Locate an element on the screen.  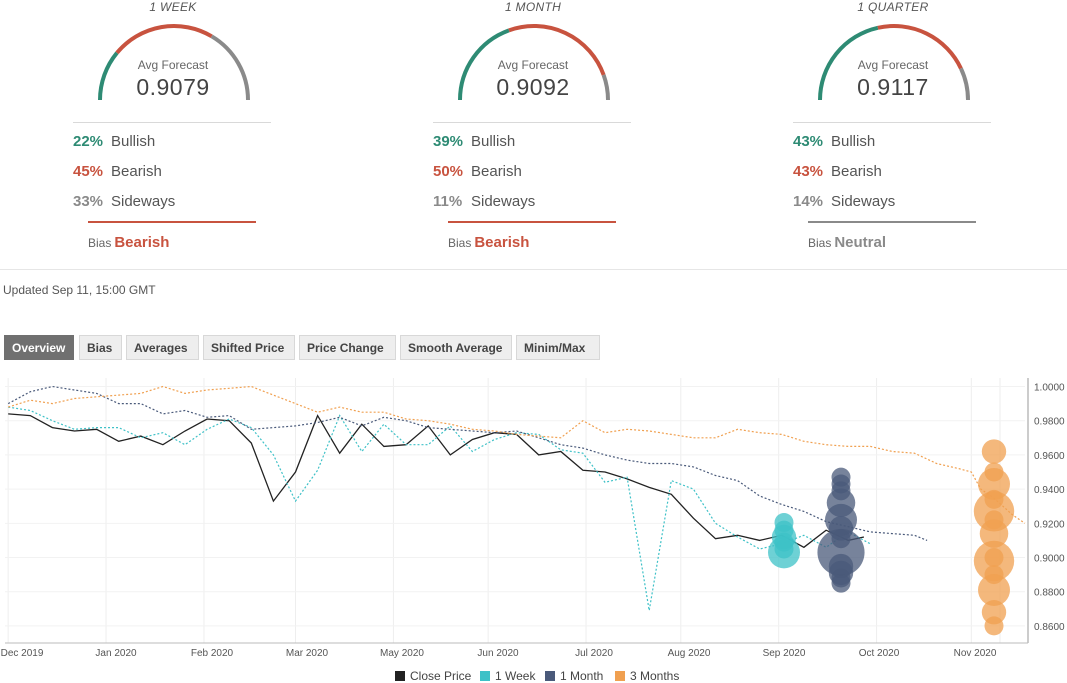
avg-forecast-value: 0.9079 is located at coordinates (173, 87).